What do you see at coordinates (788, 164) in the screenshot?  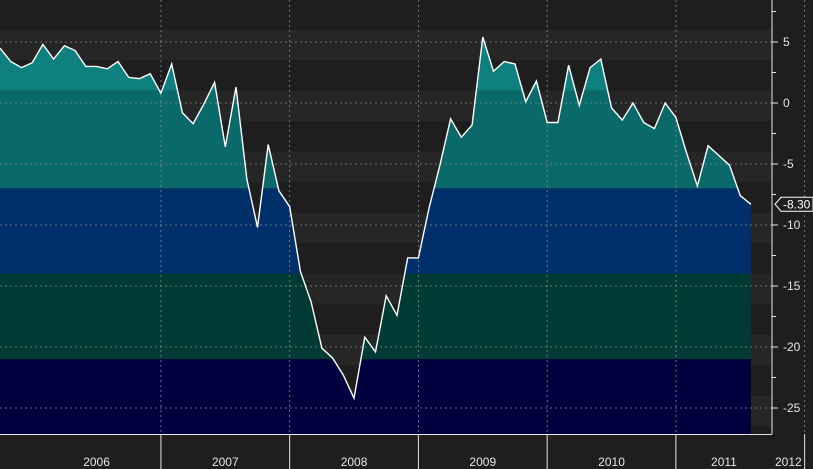 I see `y-tick-label: -5` at bounding box center [788, 164].